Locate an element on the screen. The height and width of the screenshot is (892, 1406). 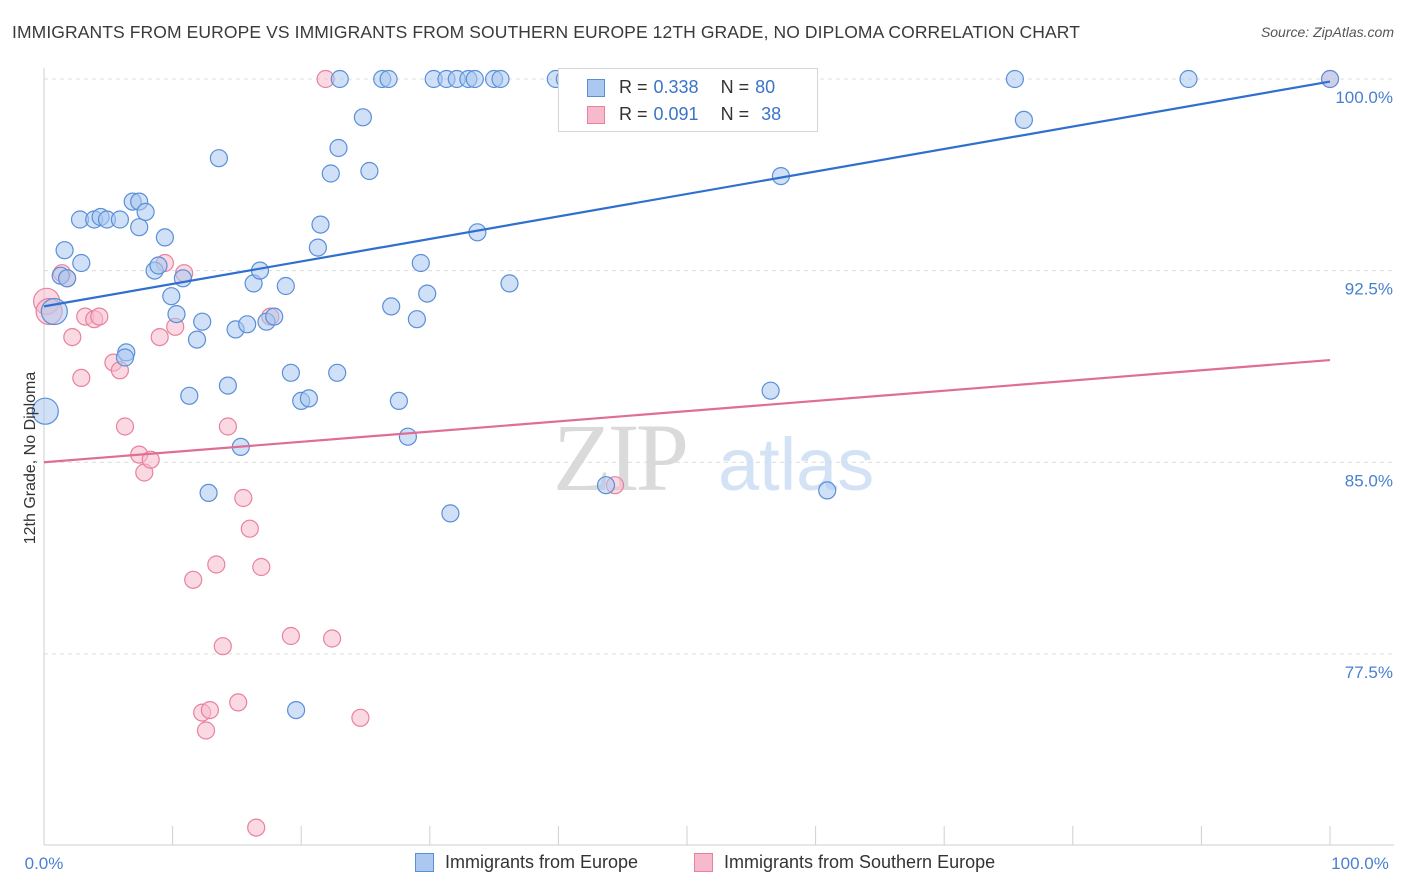
trend-line-southern-europe is located at coordinates (687, 411).